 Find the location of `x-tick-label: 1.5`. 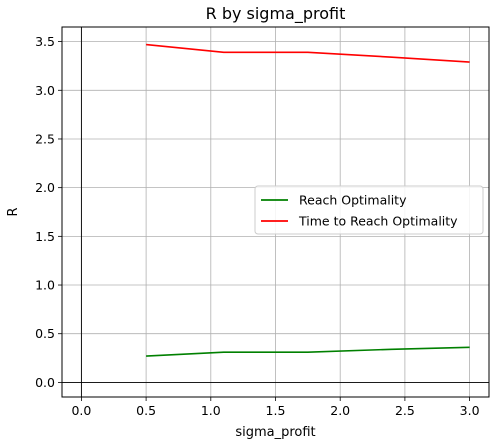

x-tick-label: 1.5 is located at coordinates (276, 410).